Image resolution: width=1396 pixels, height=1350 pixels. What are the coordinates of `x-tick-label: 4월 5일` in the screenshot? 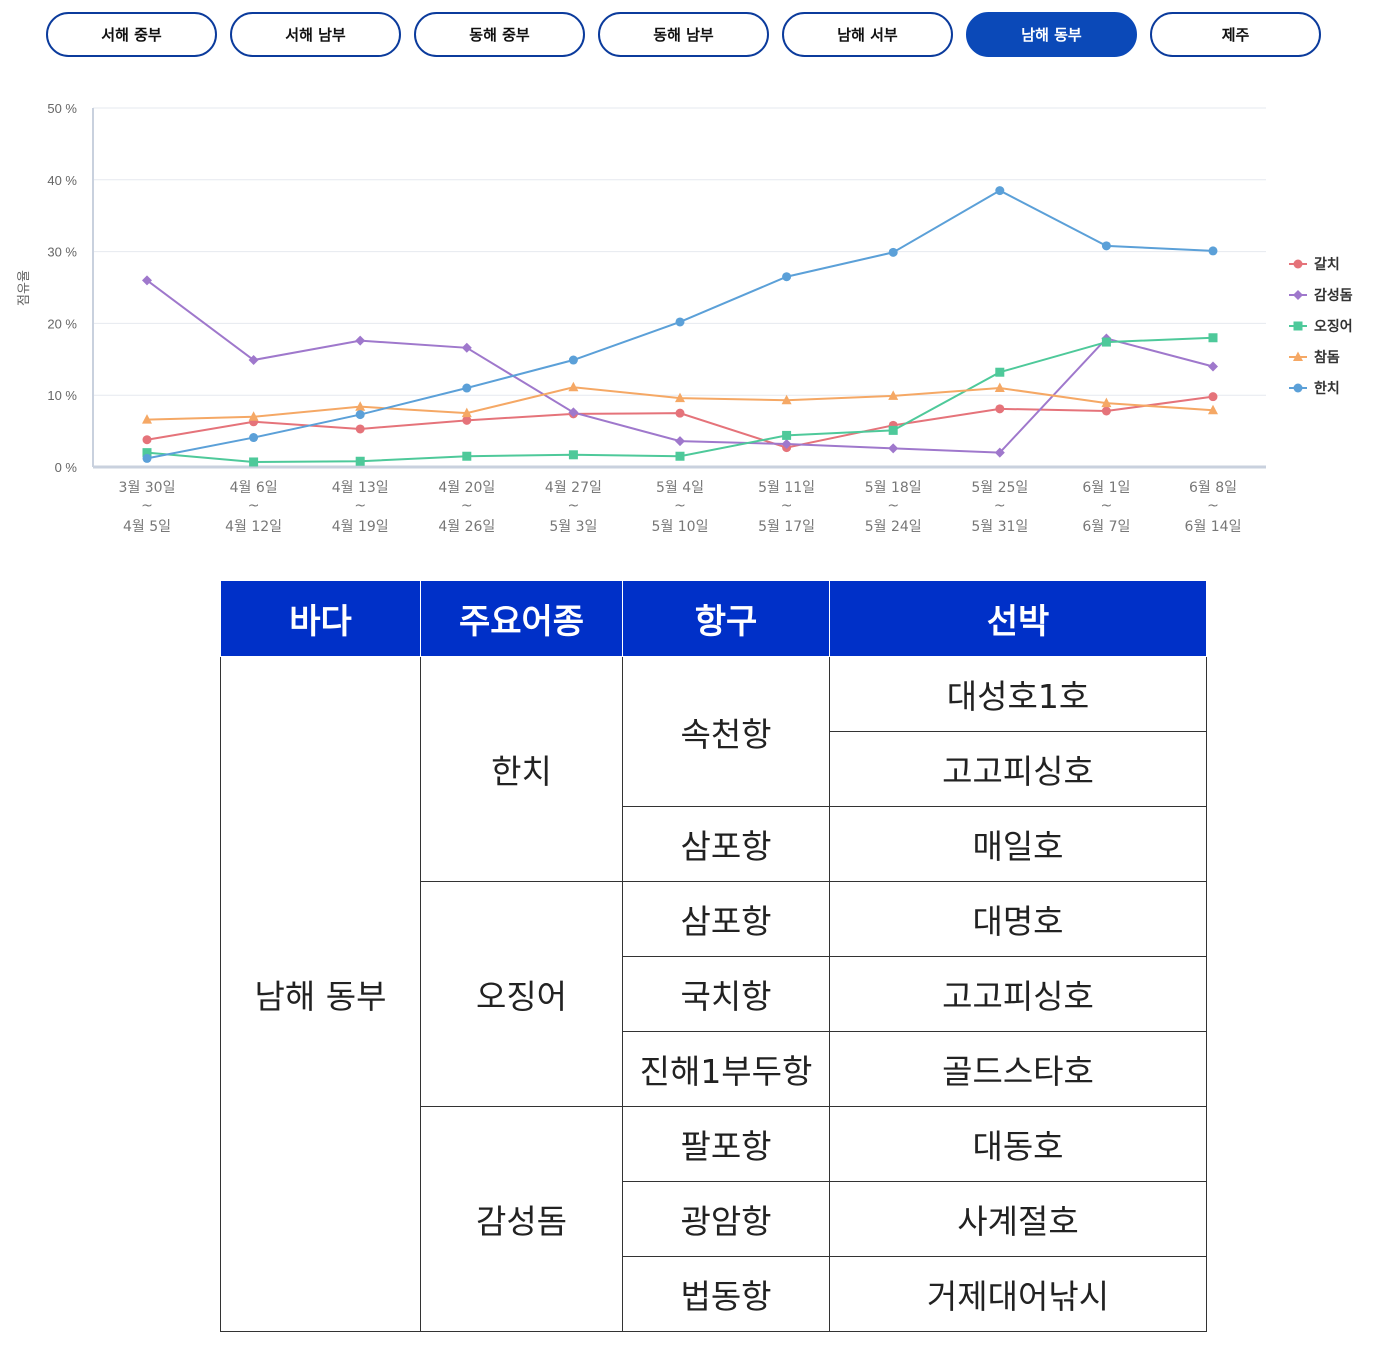 It's located at (147, 527).